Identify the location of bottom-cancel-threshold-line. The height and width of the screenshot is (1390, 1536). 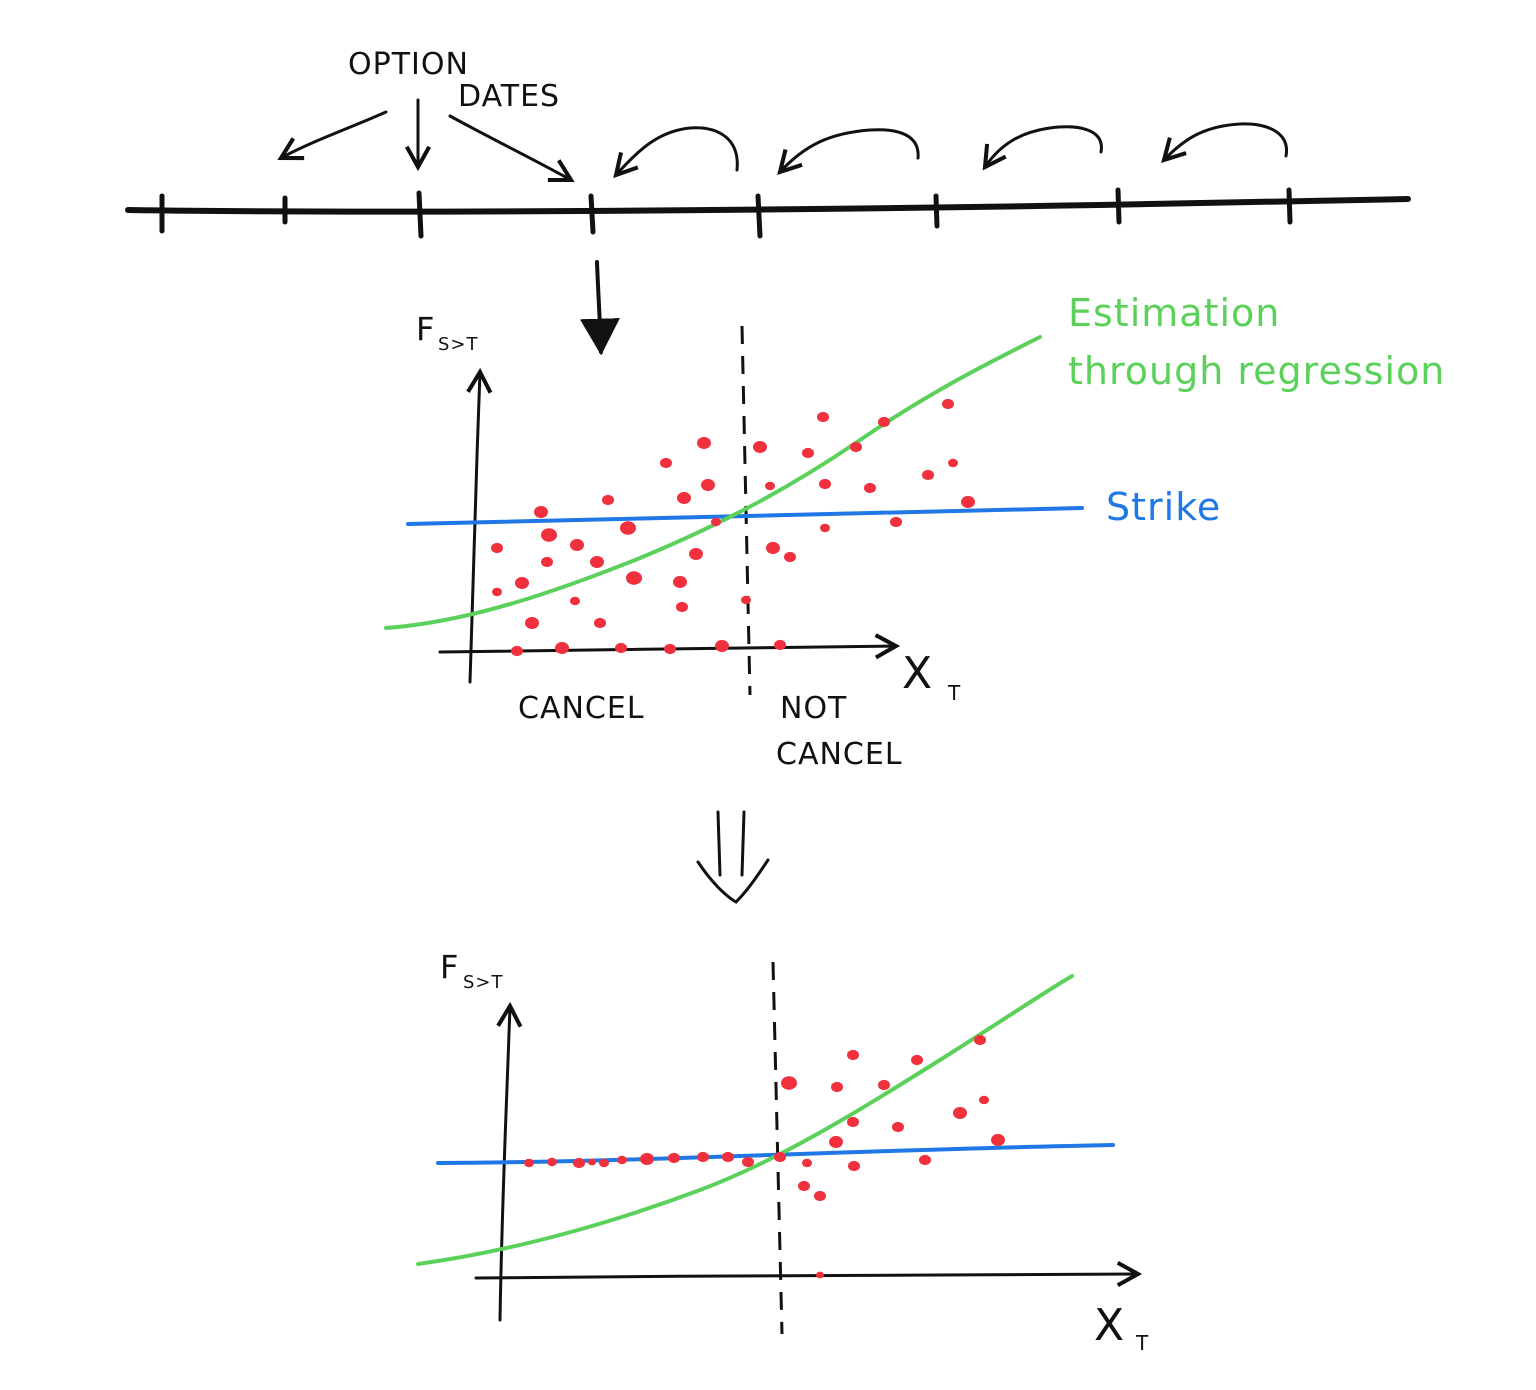
(777, 1148).